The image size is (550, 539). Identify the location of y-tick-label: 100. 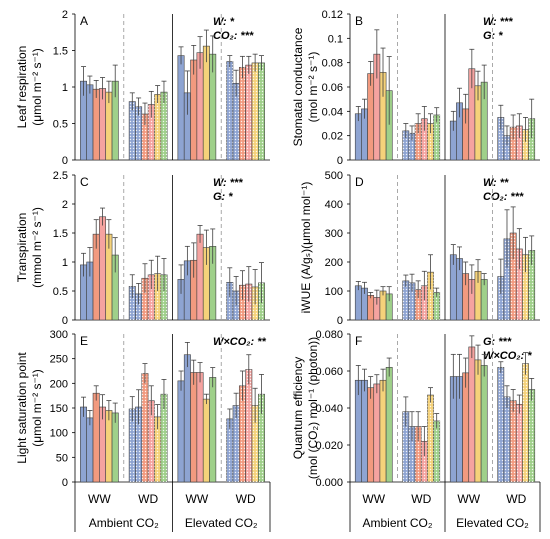
(59, 434).